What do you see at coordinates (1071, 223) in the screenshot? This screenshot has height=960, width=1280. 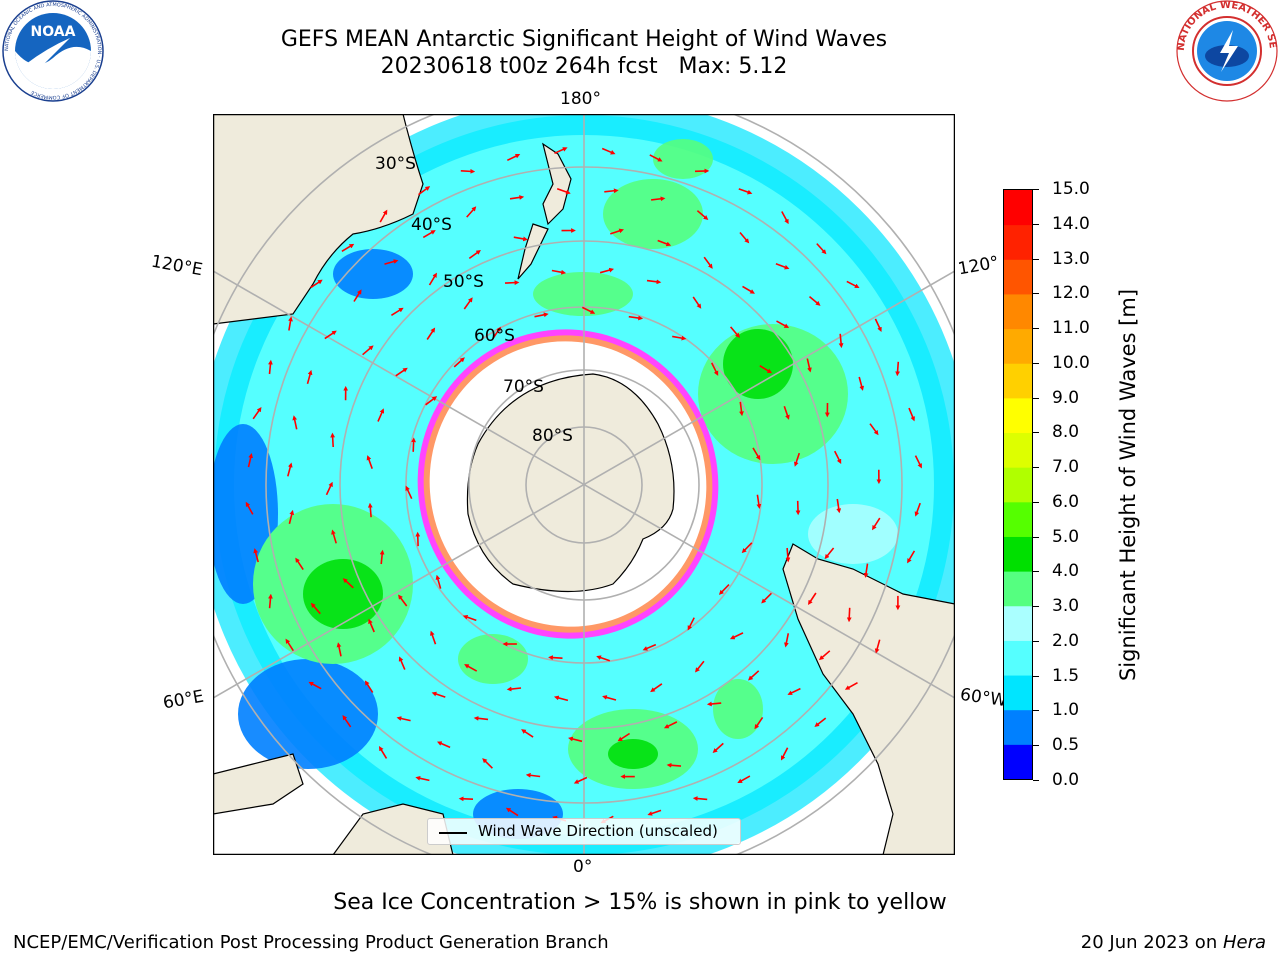 I see `colorbar-tick-label: 14.0` at bounding box center [1071, 223].